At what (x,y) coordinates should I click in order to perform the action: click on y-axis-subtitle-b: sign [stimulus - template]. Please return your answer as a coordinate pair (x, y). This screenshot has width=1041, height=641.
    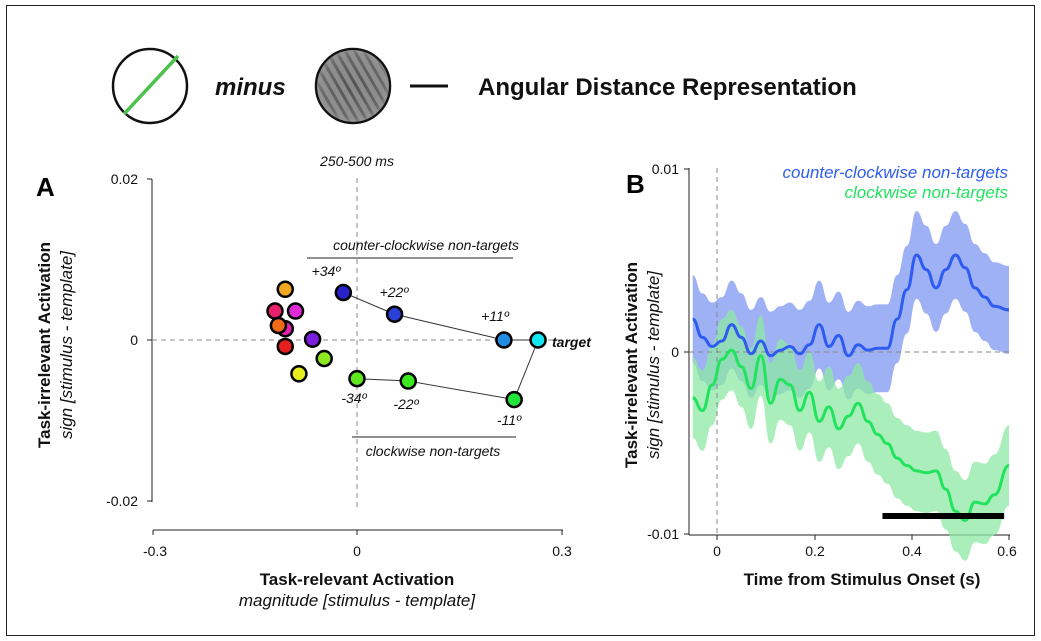
    Looking at the image, I should click on (653, 364).